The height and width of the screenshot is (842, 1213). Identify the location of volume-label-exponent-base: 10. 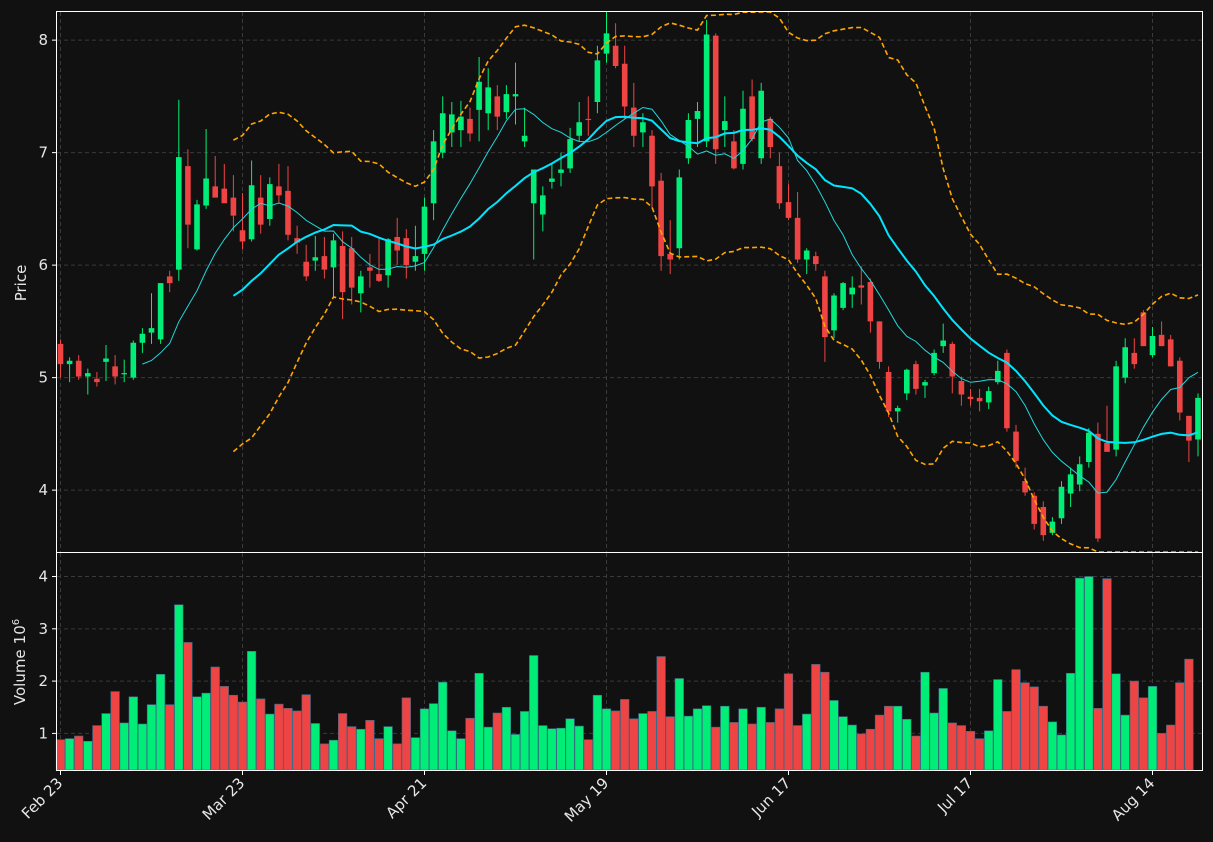
(20, 634).